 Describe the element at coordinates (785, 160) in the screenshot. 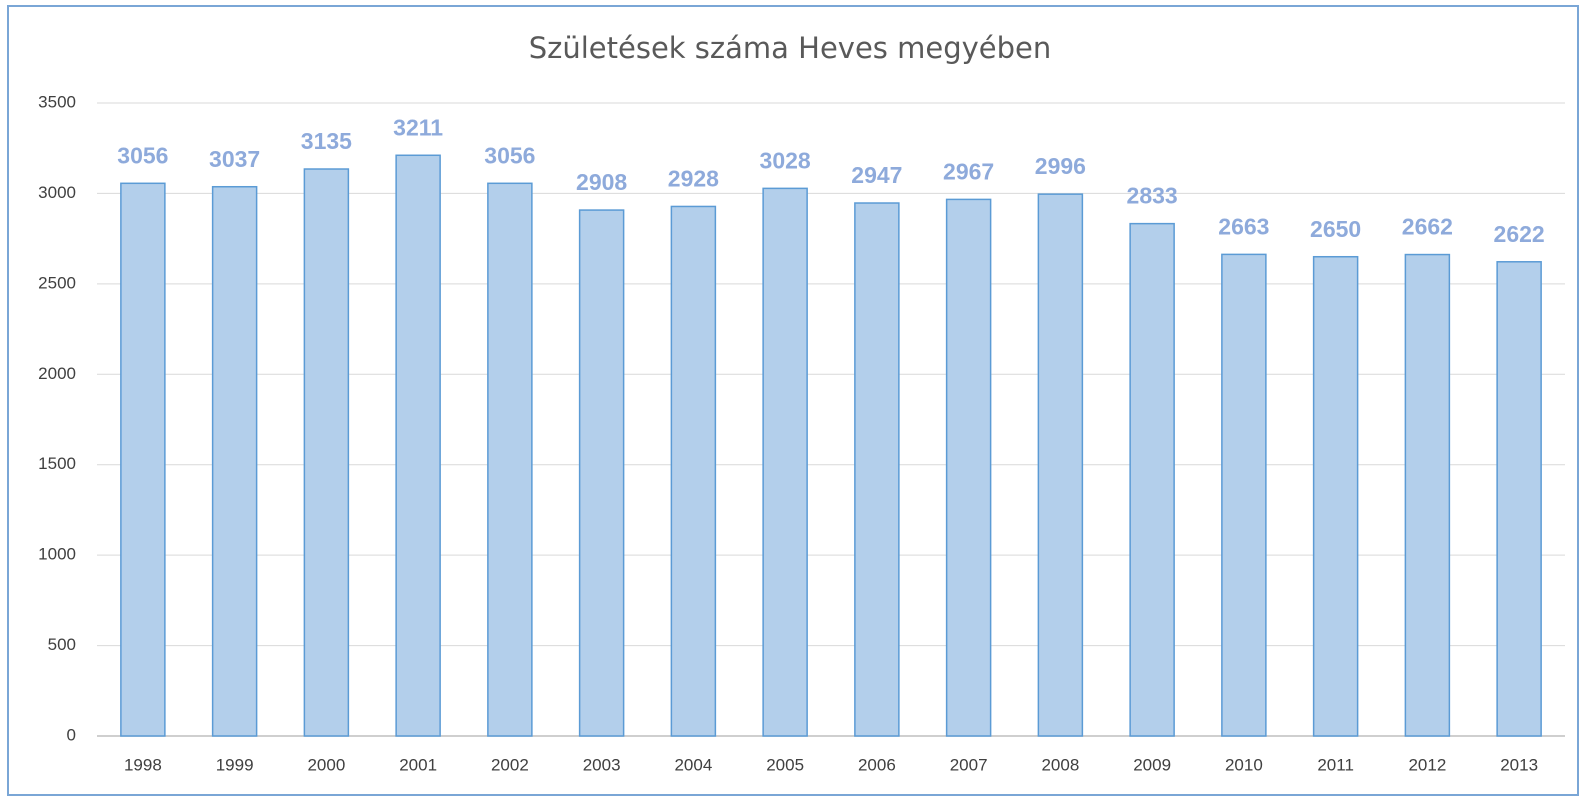

I see `data-label: 3028` at that location.